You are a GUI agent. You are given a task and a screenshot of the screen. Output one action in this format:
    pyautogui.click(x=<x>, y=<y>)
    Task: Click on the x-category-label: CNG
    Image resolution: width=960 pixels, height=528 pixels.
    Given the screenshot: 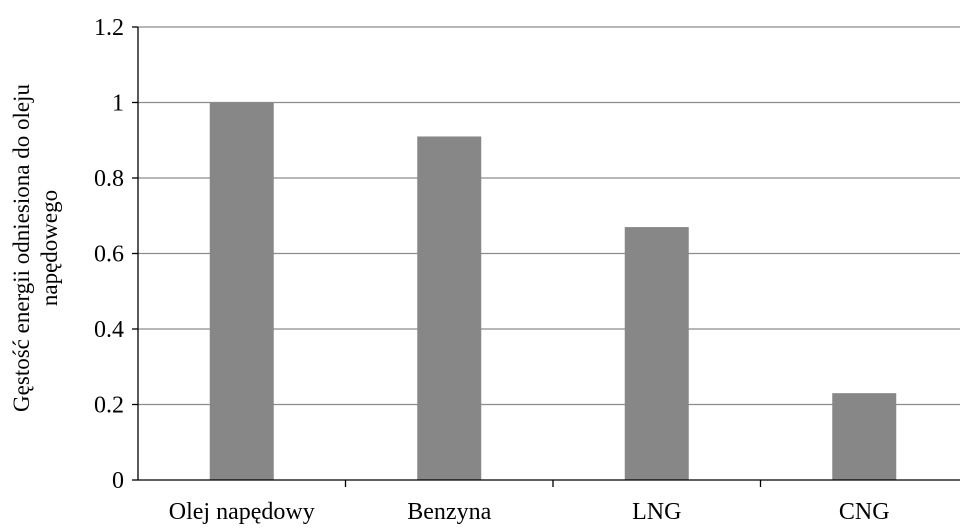 What is the action you would take?
    pyautogui.click(x=864, y=512)
    